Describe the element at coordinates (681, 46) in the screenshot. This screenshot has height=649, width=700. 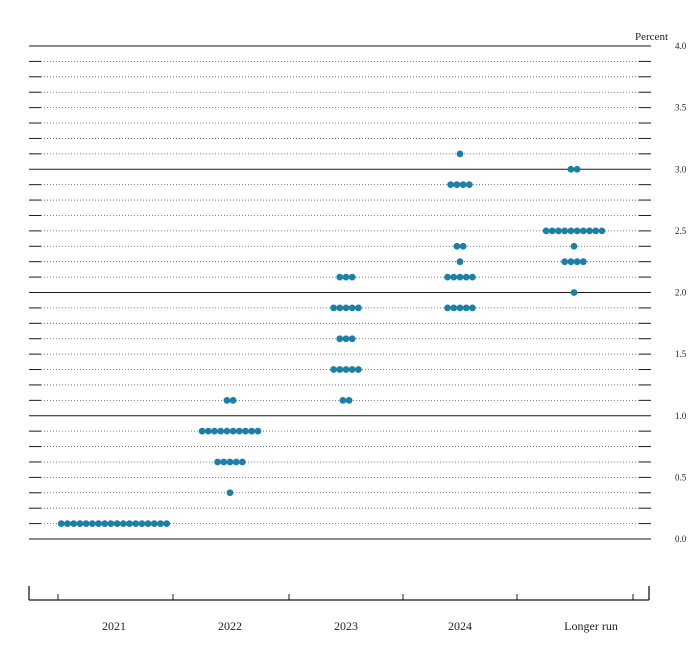
I see `y-tick-label: 4.0` at that location.